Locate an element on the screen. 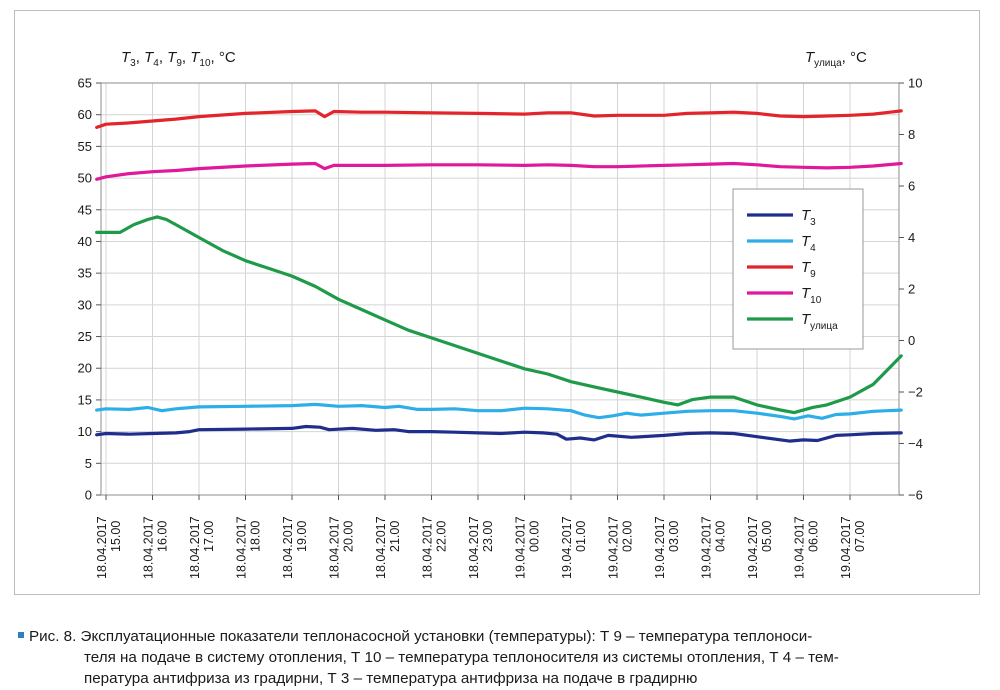 The height and width of the screenshot is (690, 1000). x-axis-tick-label: 18.04.2017 20.00 is located at coordinates (342, 547).